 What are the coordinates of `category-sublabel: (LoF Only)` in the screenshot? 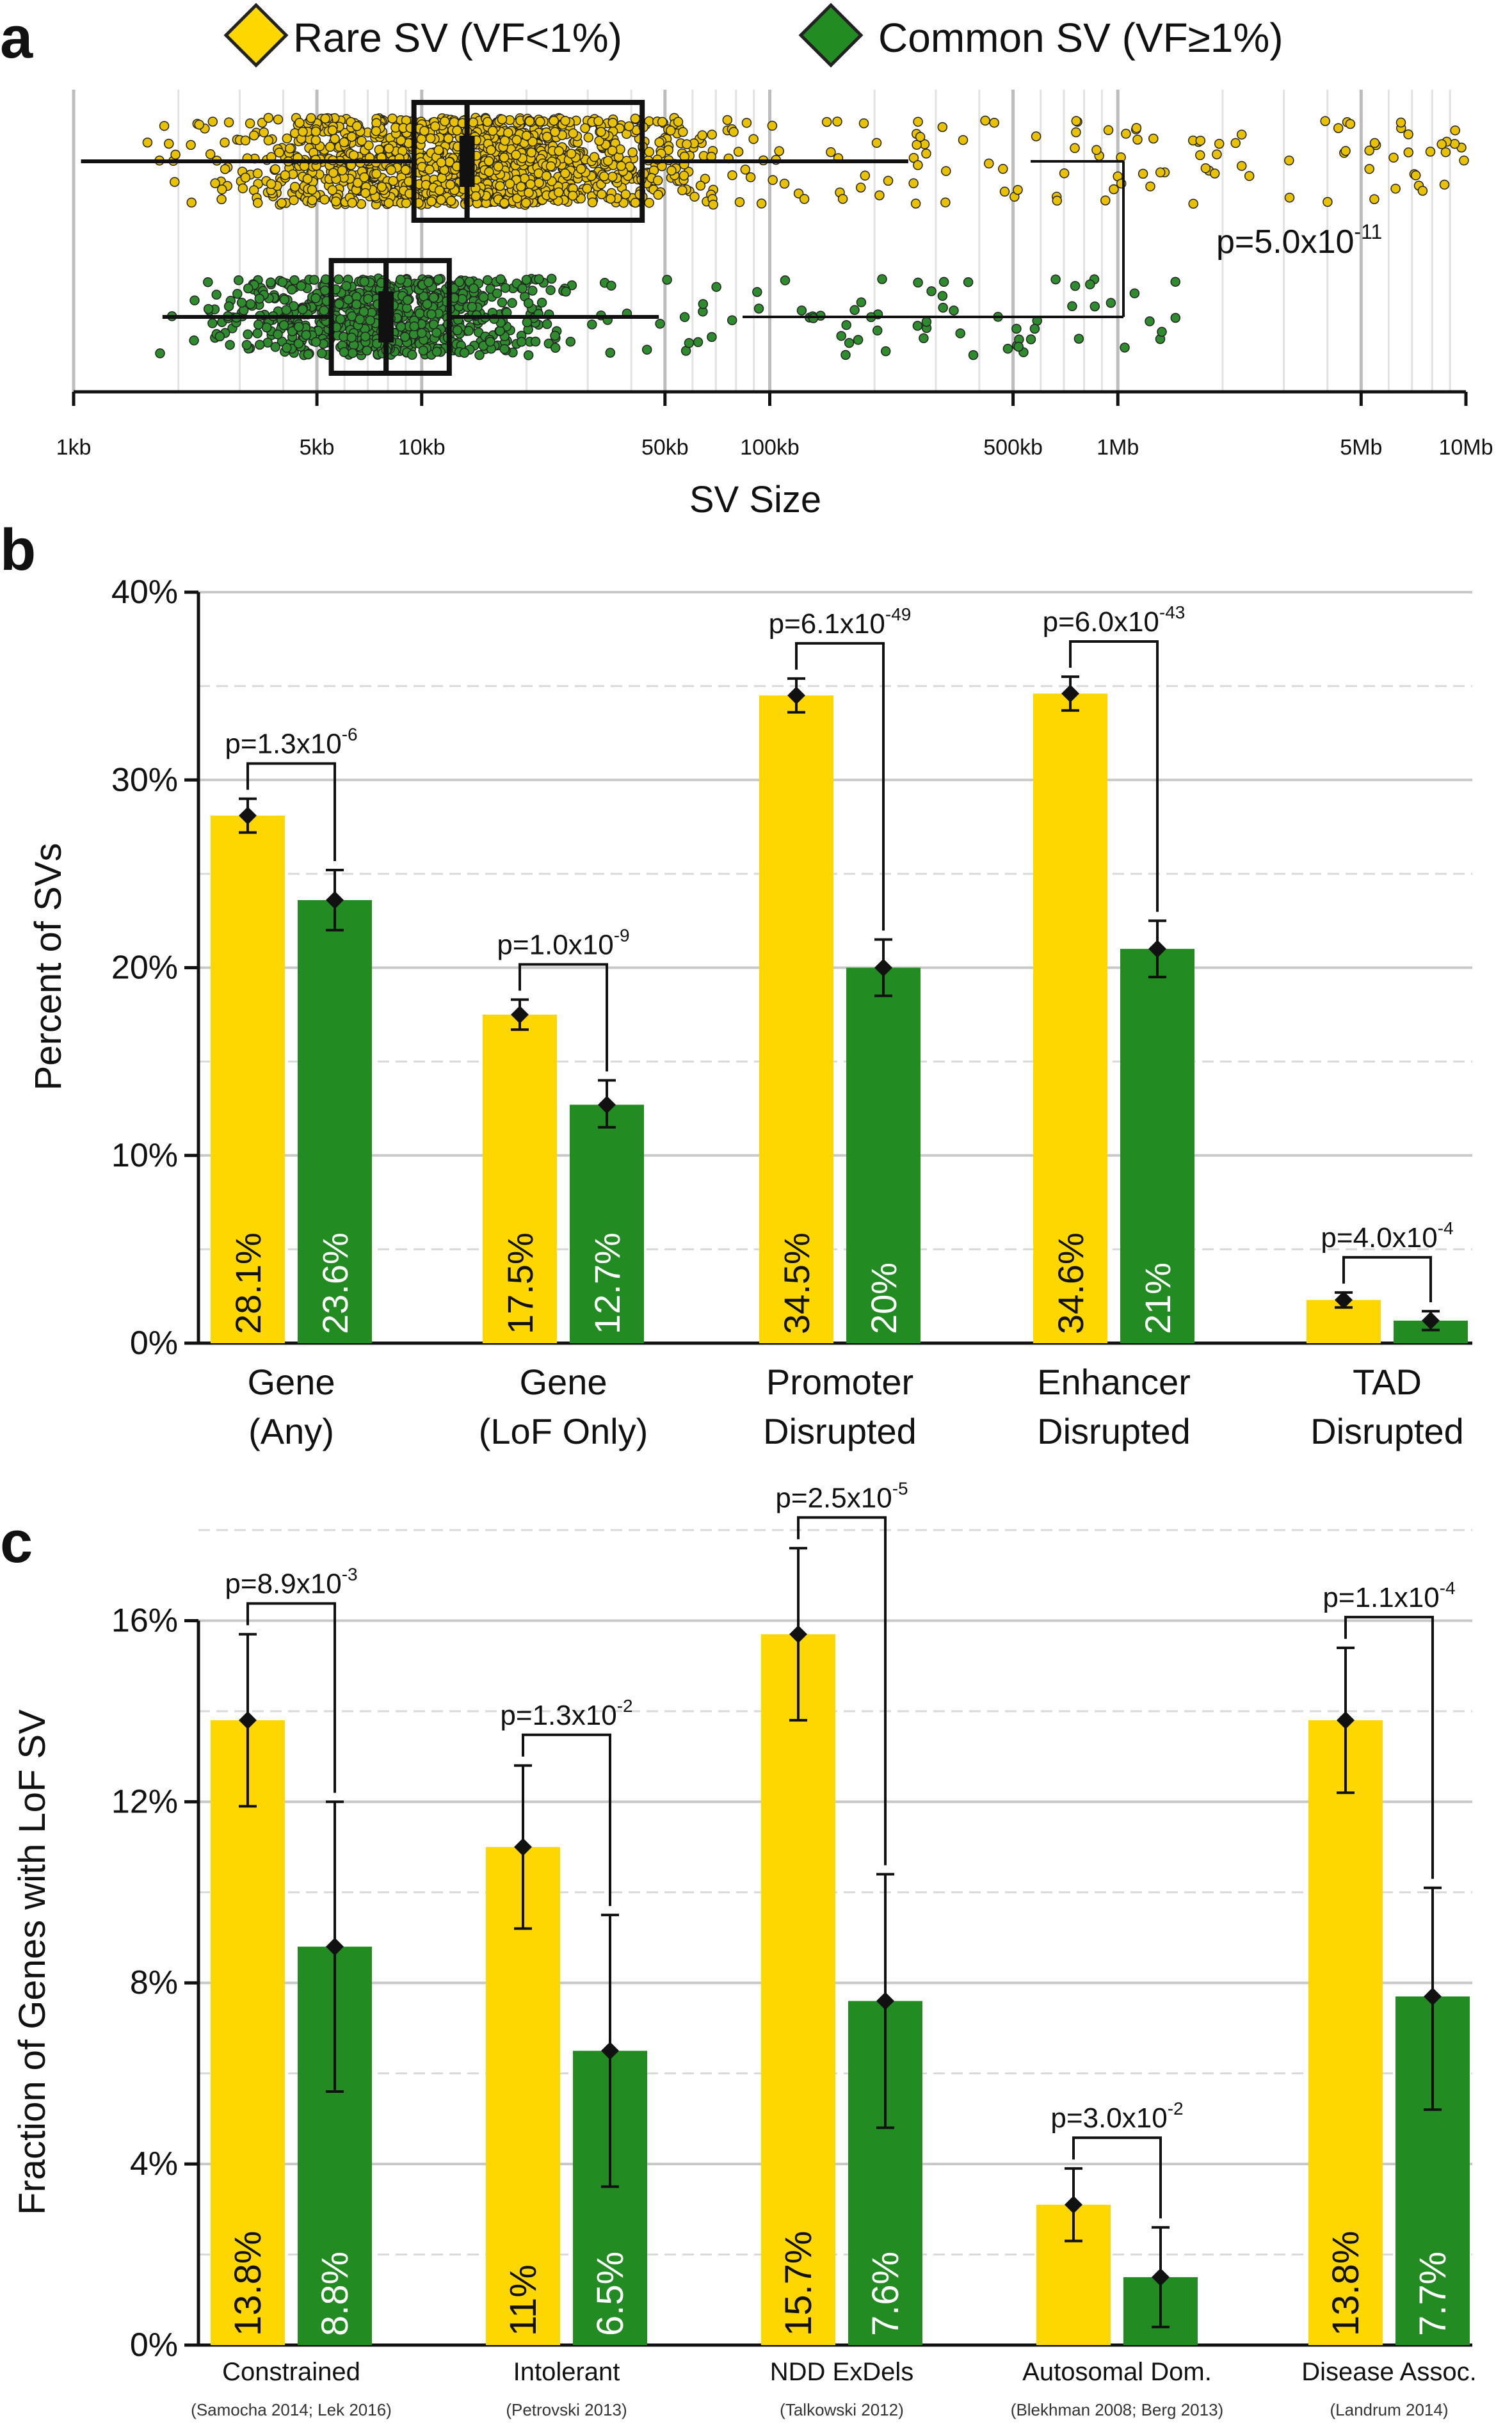 It's located at (563, 1431).